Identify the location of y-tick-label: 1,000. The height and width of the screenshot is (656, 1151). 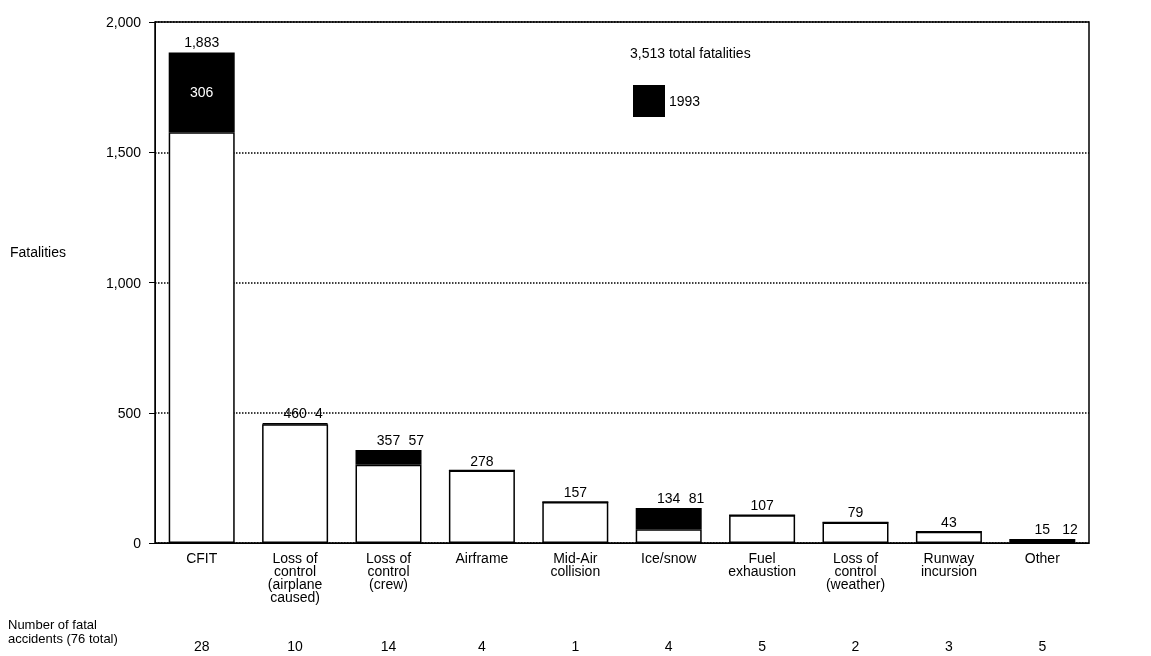
(123, 282).